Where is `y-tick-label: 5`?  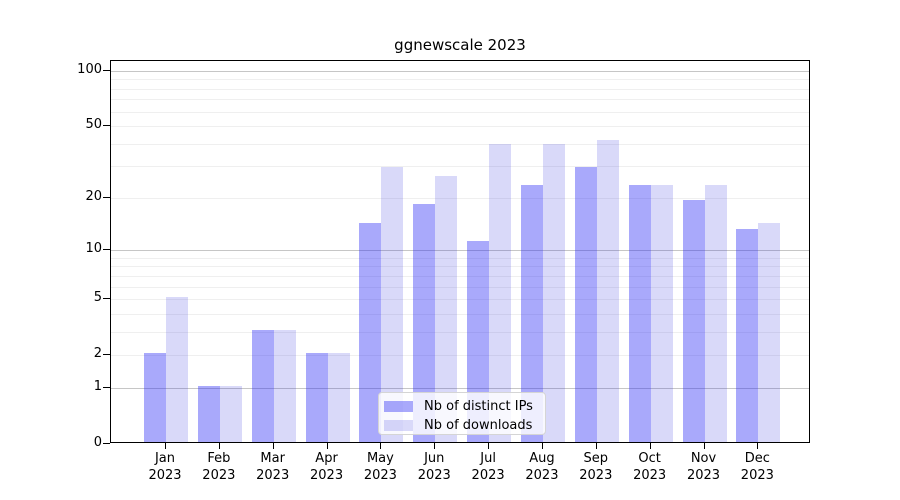
y-tick-label: 5 is located at coordinates (97, 298).